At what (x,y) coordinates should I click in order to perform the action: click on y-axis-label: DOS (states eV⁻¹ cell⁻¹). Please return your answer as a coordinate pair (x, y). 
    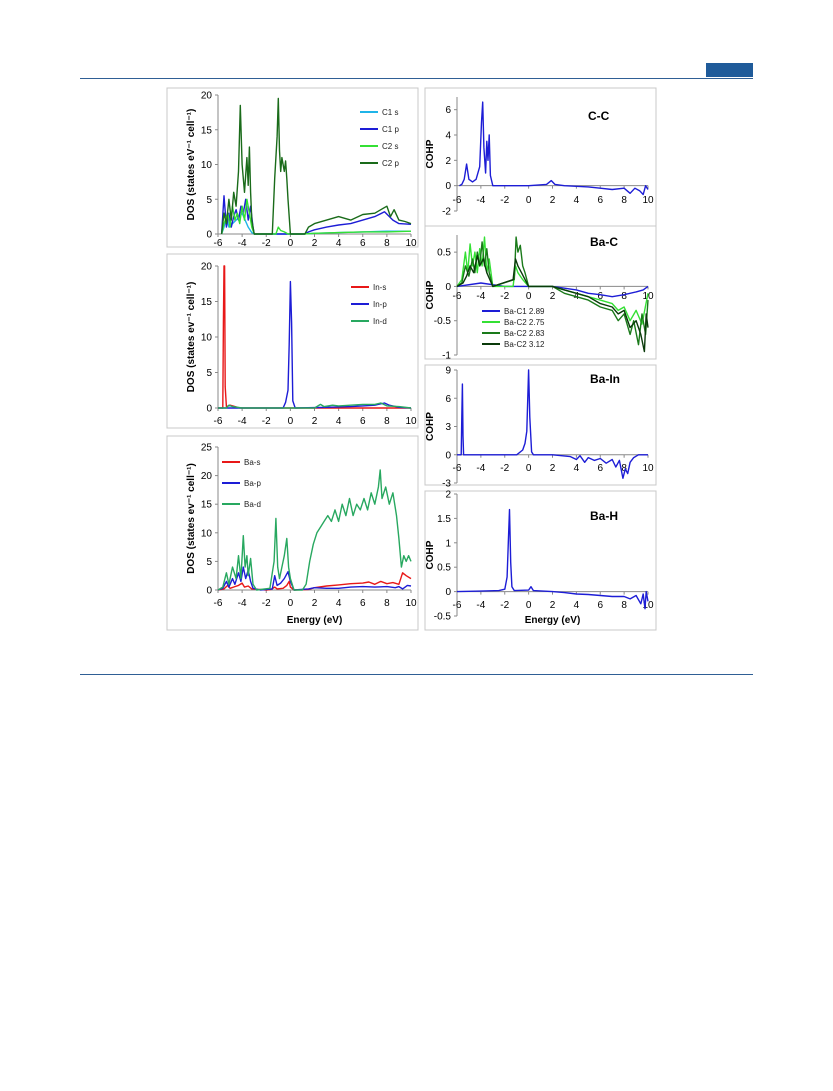
    Looking at the image, I should click on (191, 165).